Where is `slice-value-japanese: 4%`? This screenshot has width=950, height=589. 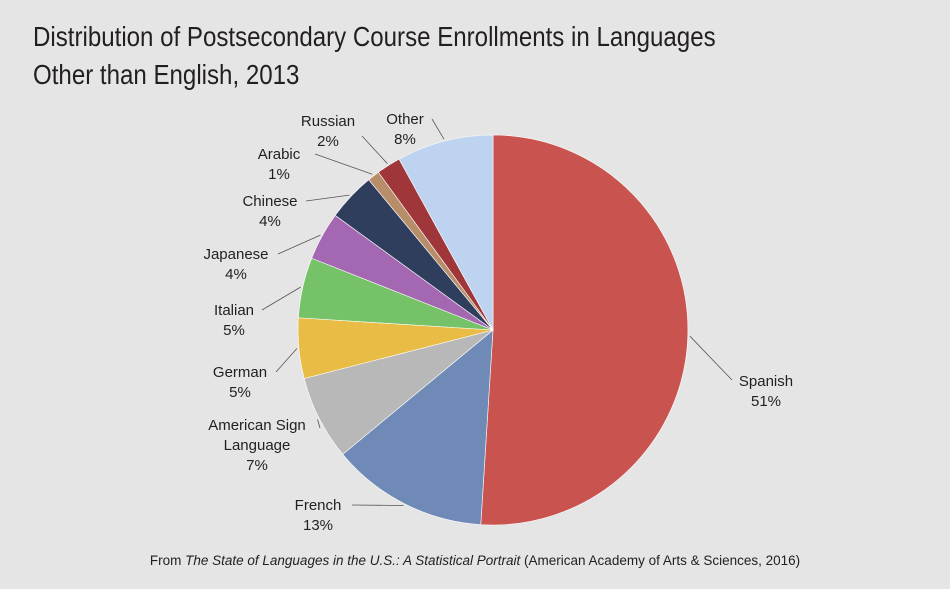
slice-value-japanese: 4% is located at coordinates (236, 274).